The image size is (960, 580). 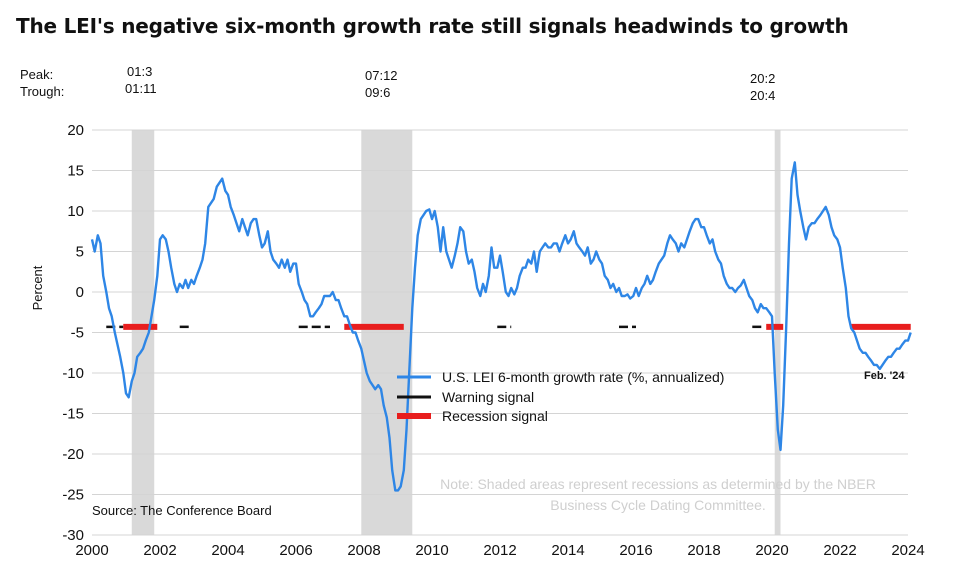 I want to click on recession-trough-label: 01:11, so click(x=141, y=88).